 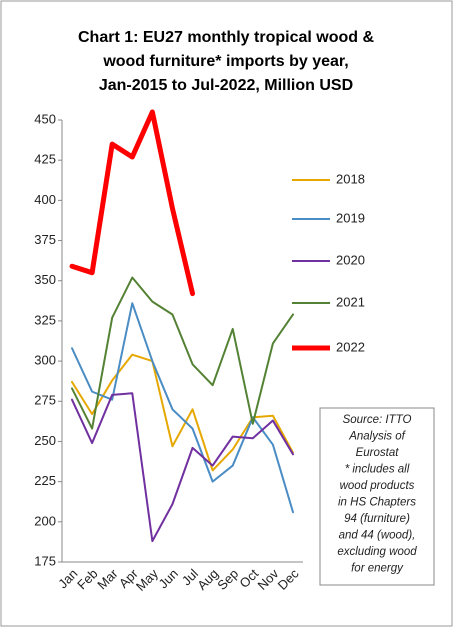 What do you see at coordinates (377, 569) in the screenshot?
I see `note-text: for energy` at bounding box center [377, 569].